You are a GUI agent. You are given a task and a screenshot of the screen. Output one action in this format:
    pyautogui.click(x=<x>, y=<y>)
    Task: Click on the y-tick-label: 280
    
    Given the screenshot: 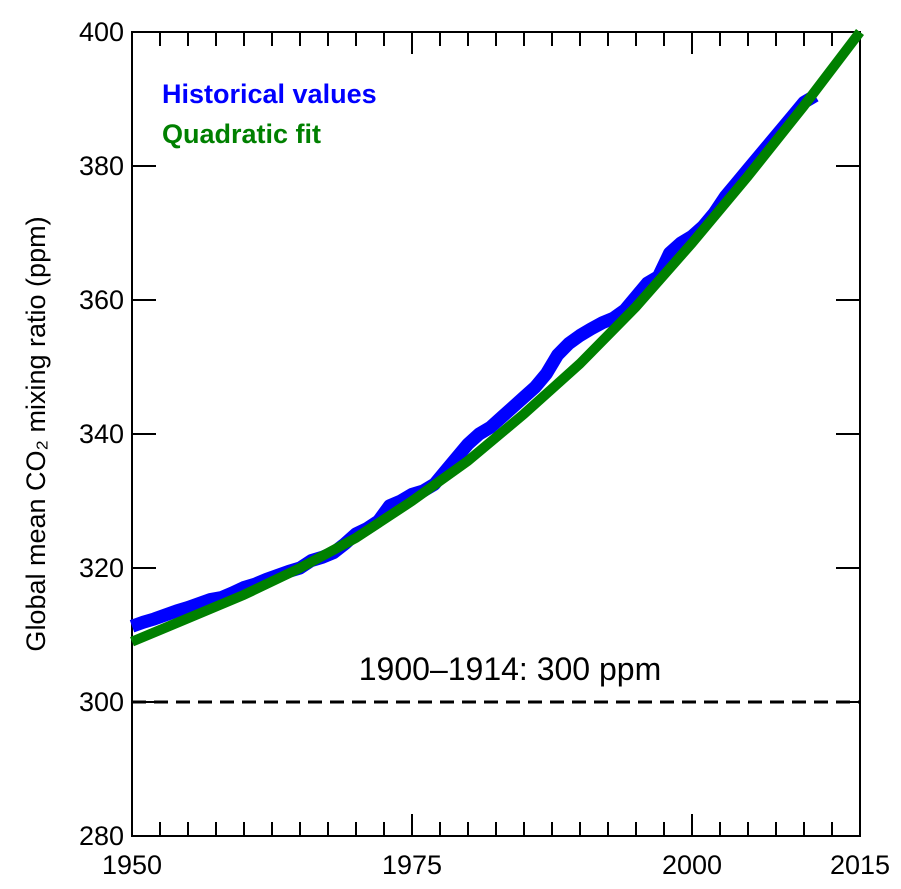 What is the action you would take?
    pyautogui.click(x=101, y=836)
    